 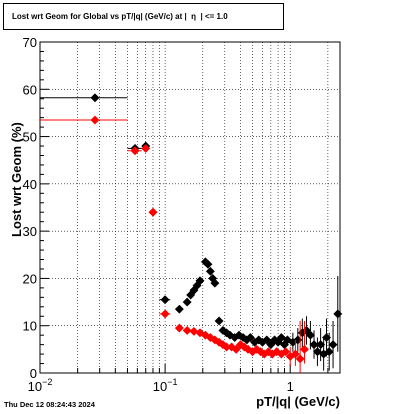 What do you see at coordinates (40, 385) in the screenshot?
I see `x-tick-label: 10⁻²` at bounding box center [40, 385].